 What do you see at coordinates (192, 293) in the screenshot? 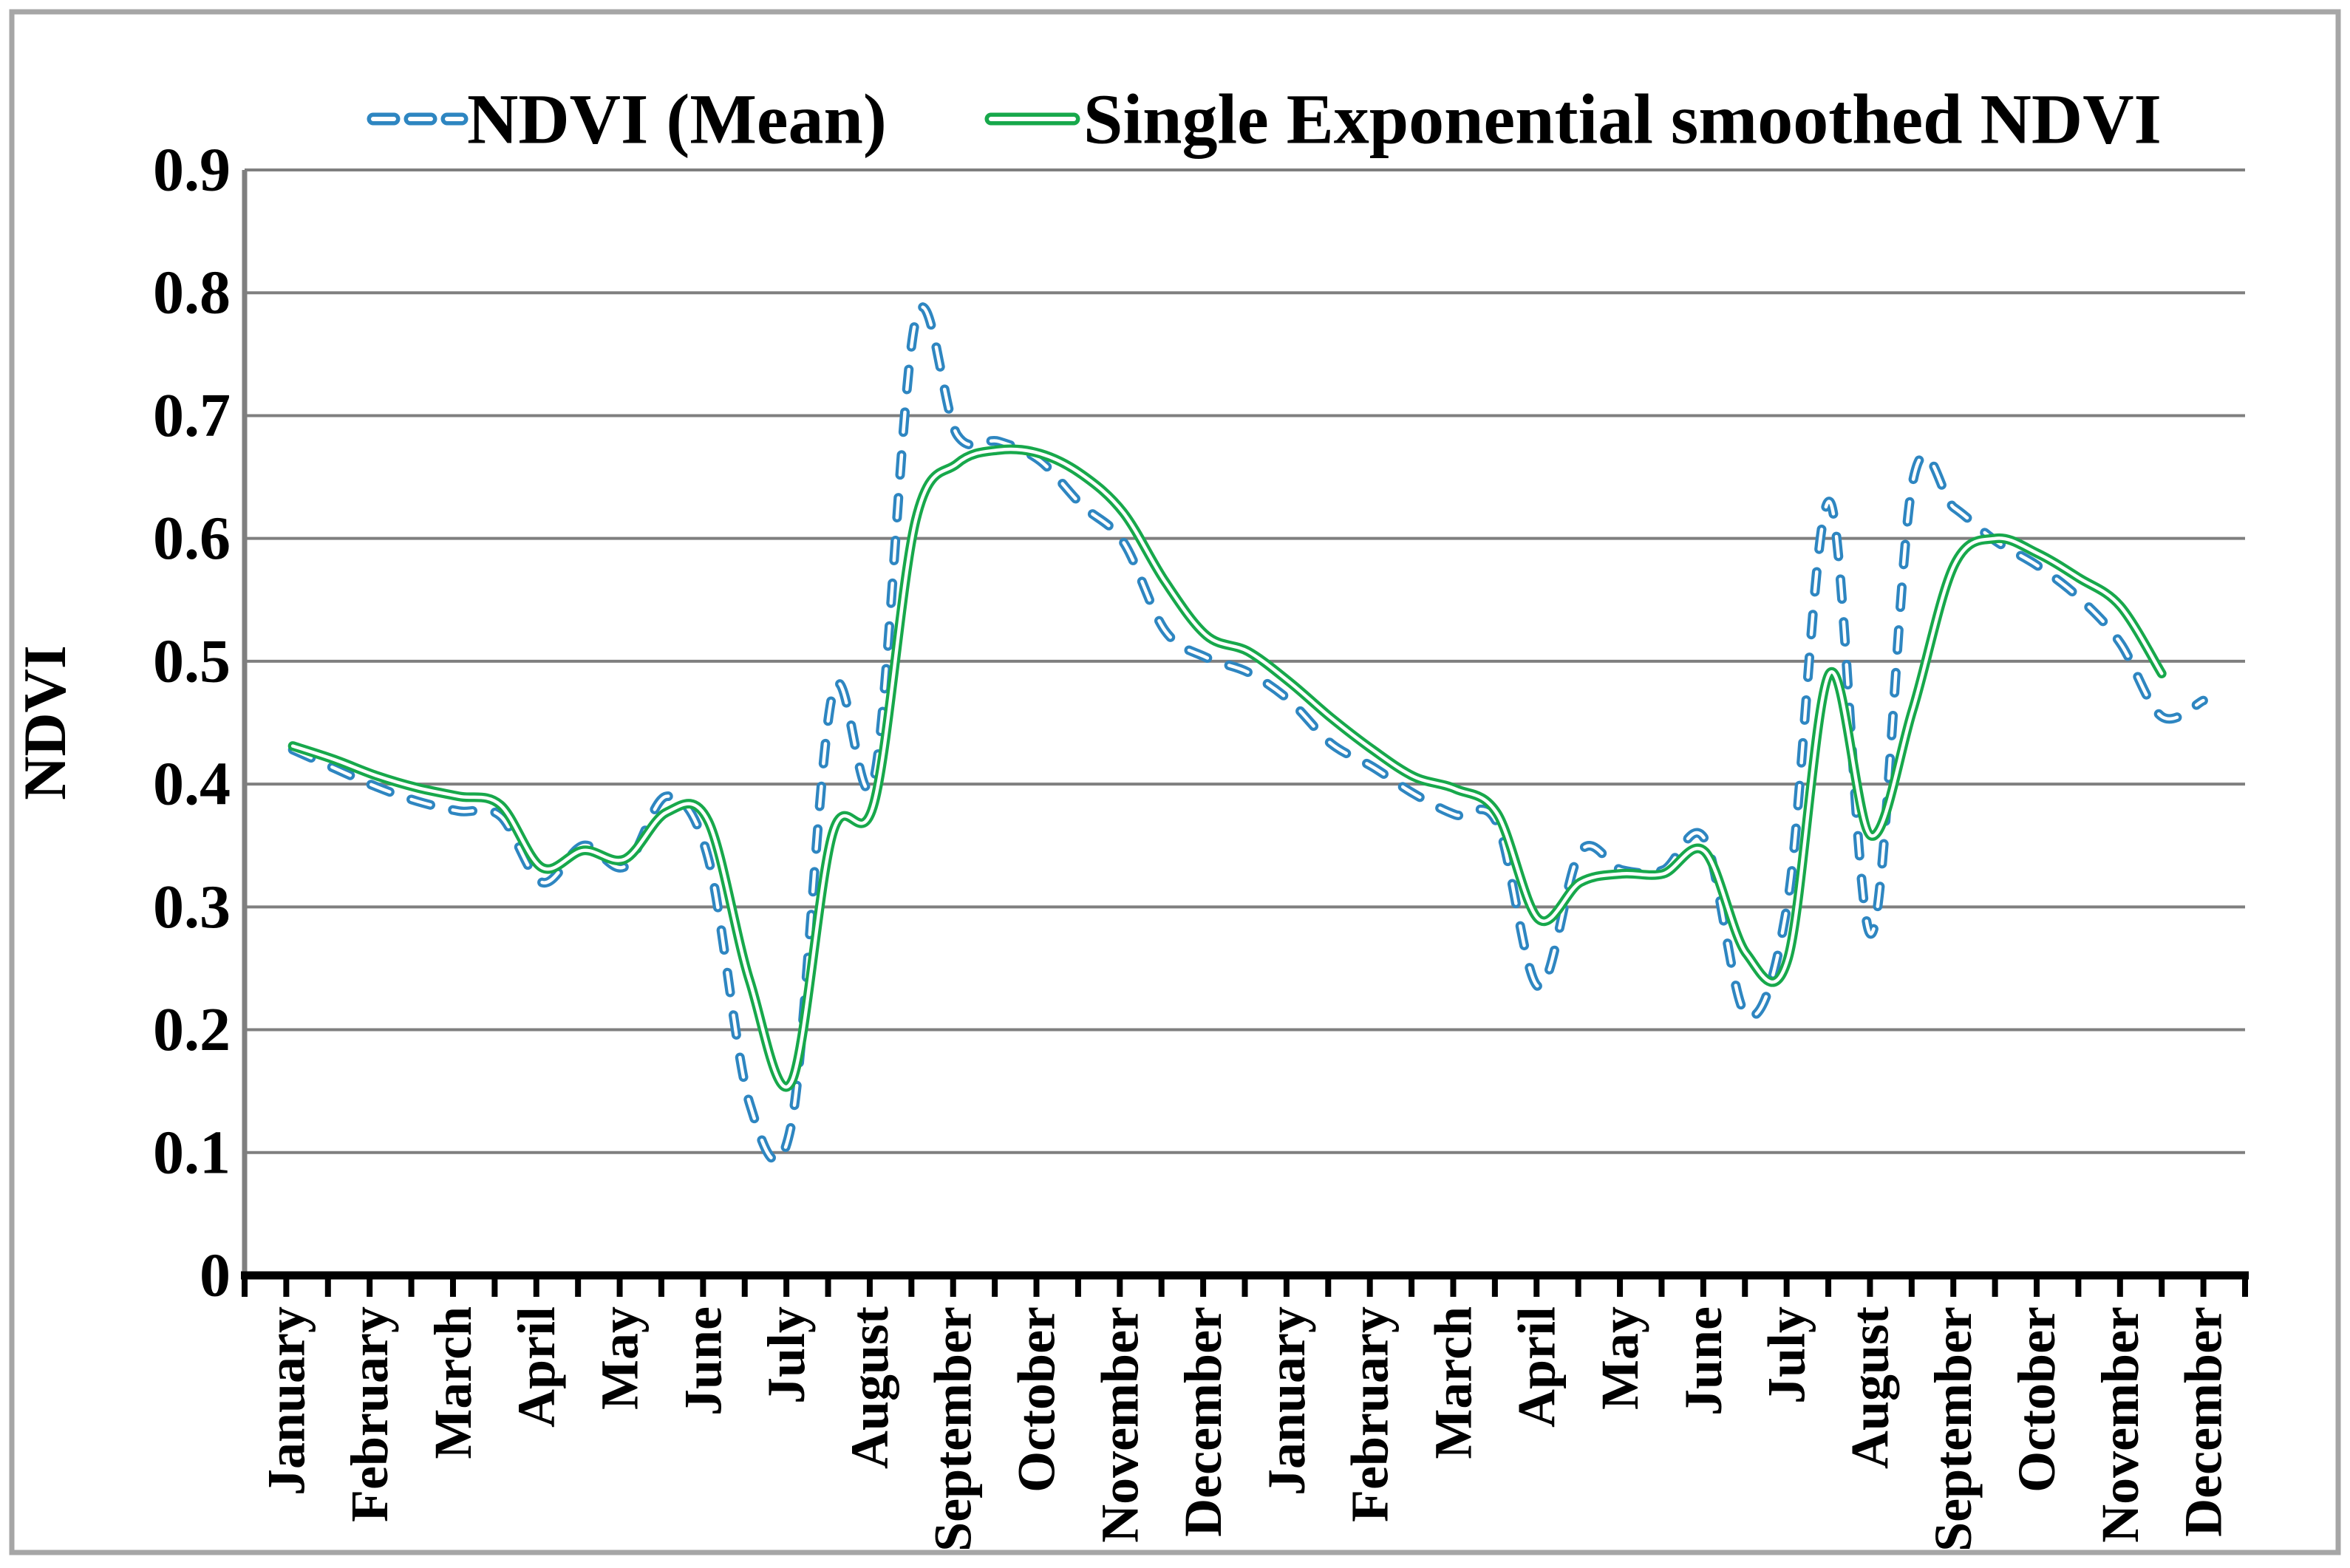
I see `y-tick-label-0.8: 0.8` at bounding box center [192, 293].